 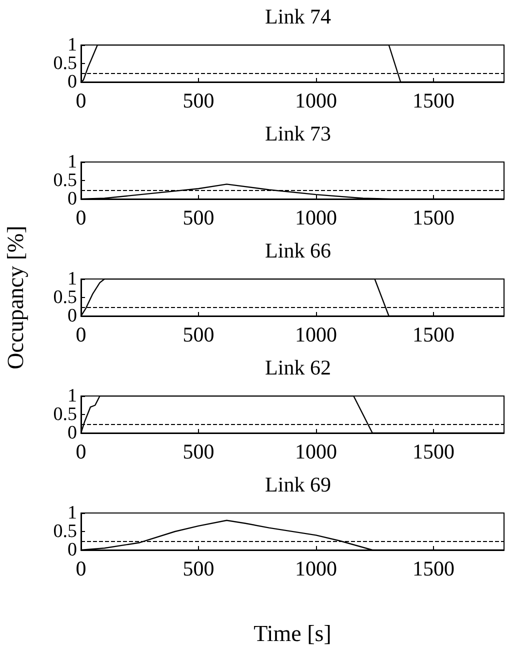 What do you see at coordinates (298, 16) in the screenshot?
I see `chart-title: Link 74` at bounding box center [298, 16].